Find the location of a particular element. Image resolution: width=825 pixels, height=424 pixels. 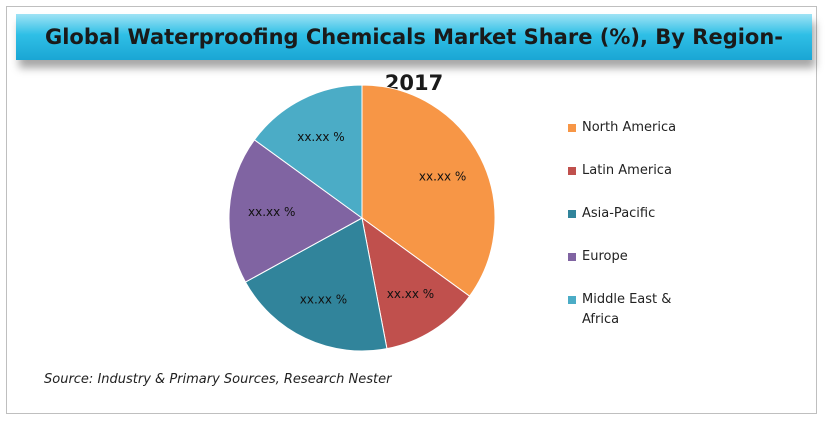

legend-item: Europe is located at coordinates (630, 268).